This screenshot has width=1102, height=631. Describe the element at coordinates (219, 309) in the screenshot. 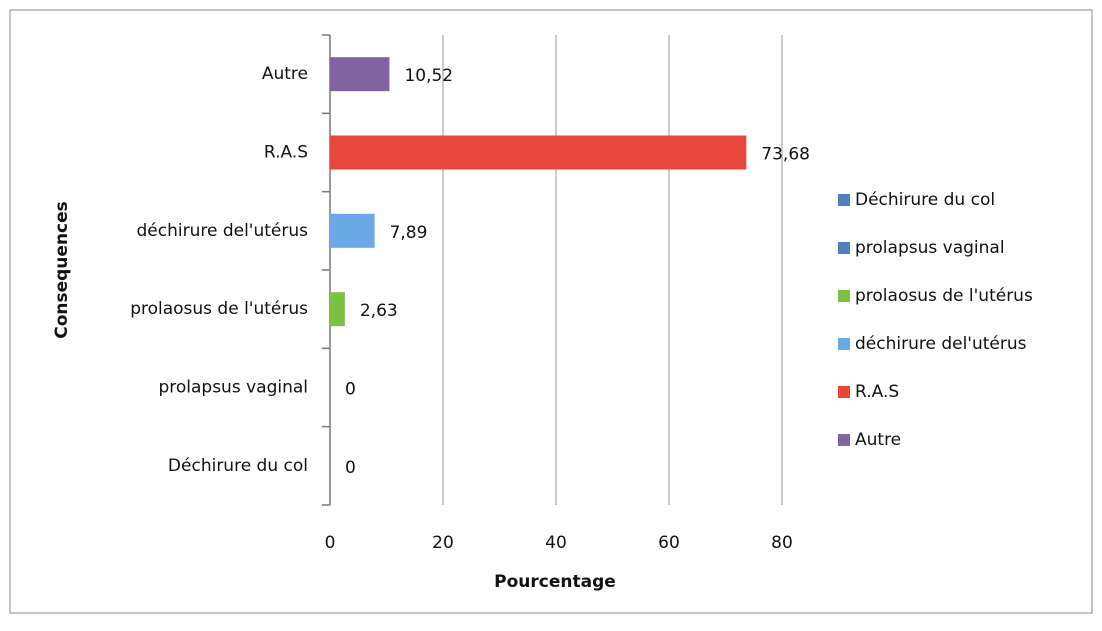

I see `y-tick-label: prolaosus de l'utérus` at that location.